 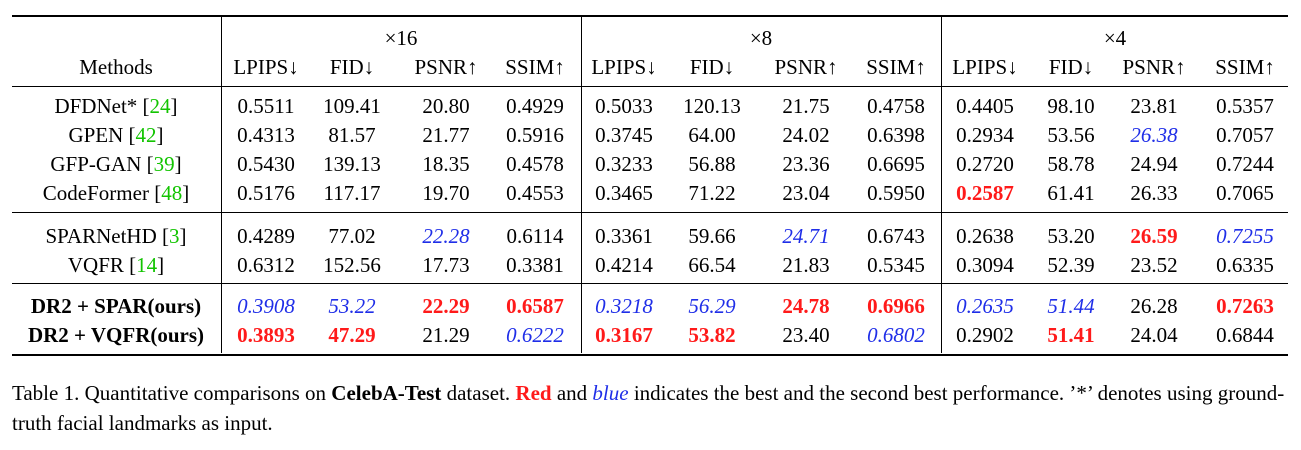 I want to click on table-cell: 53.56, so click(x=1071, y=135).